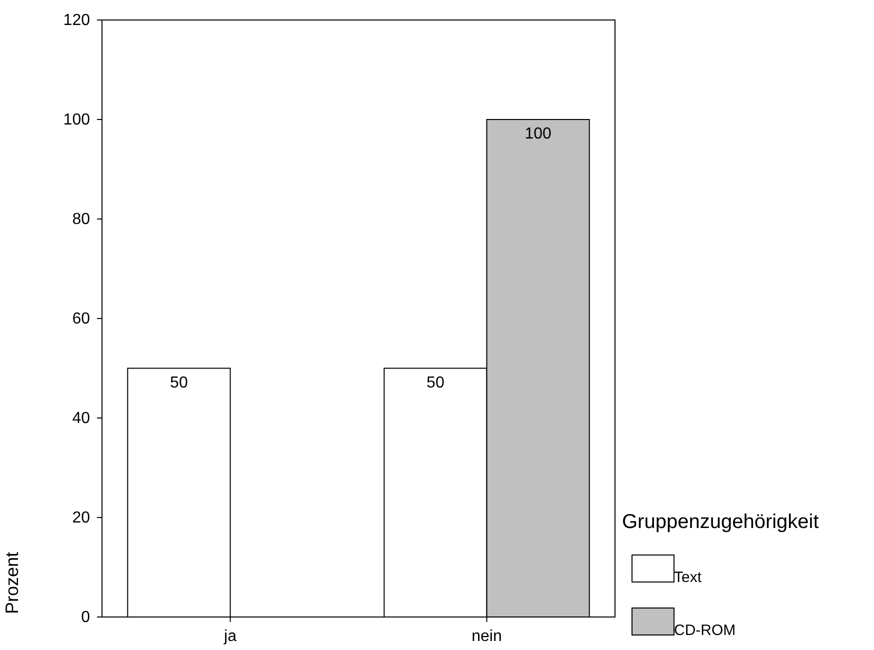 The height and width of the screenshot is (650, 874). What do you see at coordinates (76, 20) in the screenshot?
I see `y-tick-label: 120` at bounding box center [76, 20].